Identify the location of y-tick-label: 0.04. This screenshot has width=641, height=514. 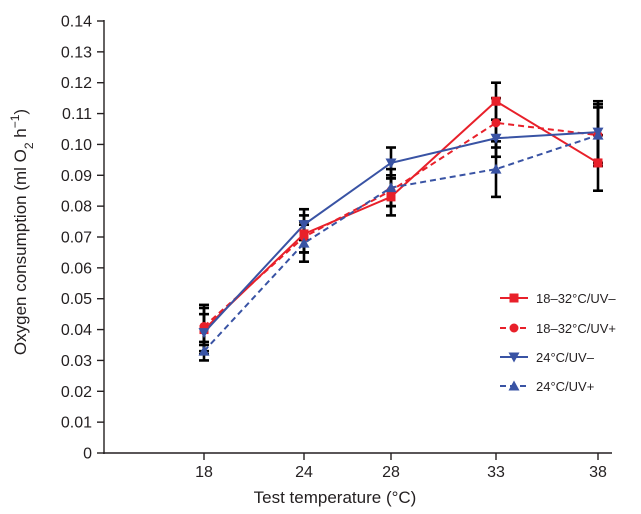
(76, 330).